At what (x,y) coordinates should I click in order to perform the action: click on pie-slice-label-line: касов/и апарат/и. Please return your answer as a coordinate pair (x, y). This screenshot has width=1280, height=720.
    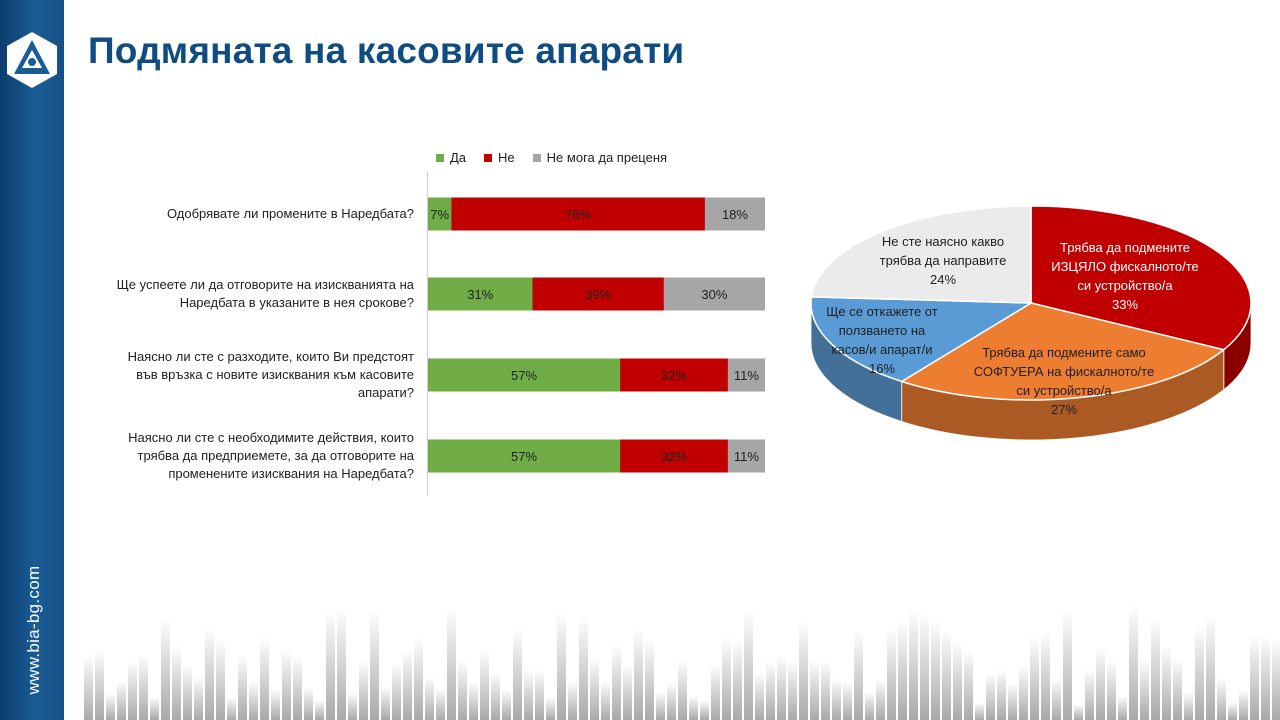
    Looking at the image, I should click on (882, 349).